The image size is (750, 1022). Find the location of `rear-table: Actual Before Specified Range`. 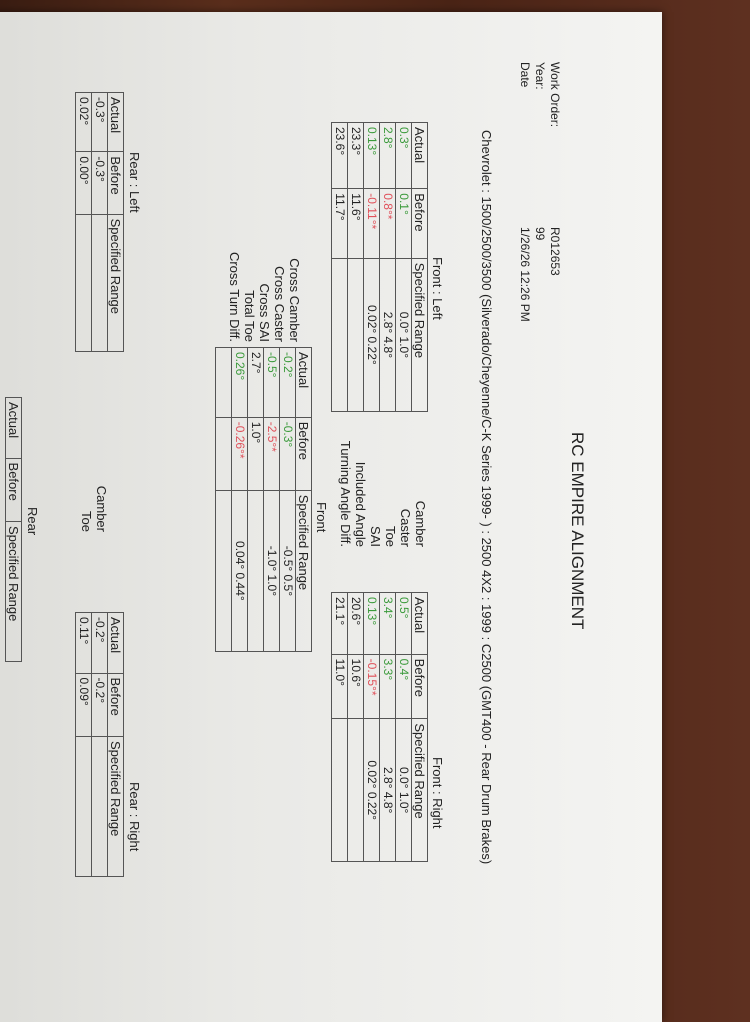

rear-table: Actual Before Specified Range is located at coordinates (13, 529).